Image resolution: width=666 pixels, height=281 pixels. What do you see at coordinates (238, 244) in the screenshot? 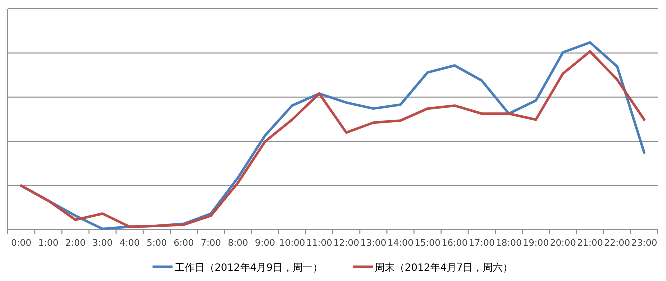
I see `x-tick-label: 8:00` at bounding box center [238, 244].